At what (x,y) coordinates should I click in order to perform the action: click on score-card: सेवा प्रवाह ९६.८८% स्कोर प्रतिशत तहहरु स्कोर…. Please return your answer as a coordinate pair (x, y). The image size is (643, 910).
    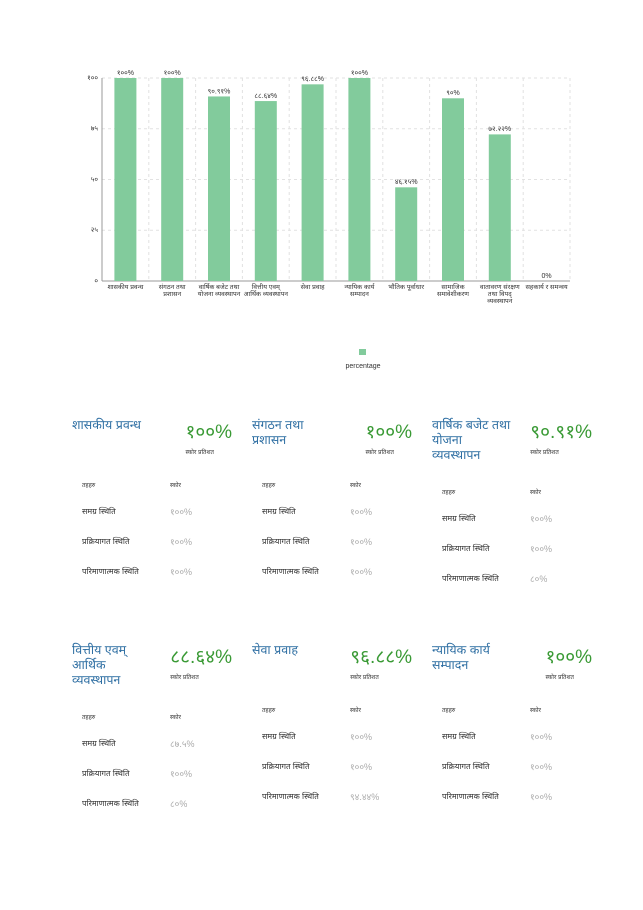
    Looking at the image, I should click on (332, 727).